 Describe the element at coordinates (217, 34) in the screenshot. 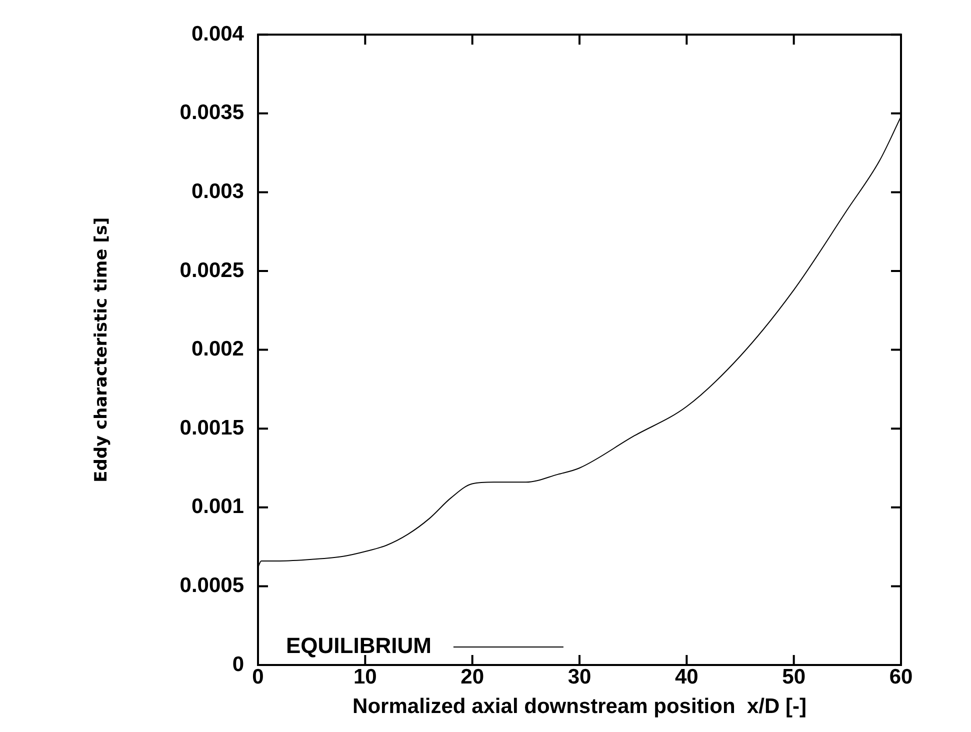

I see `y-tick-label: 0.004` at that location.